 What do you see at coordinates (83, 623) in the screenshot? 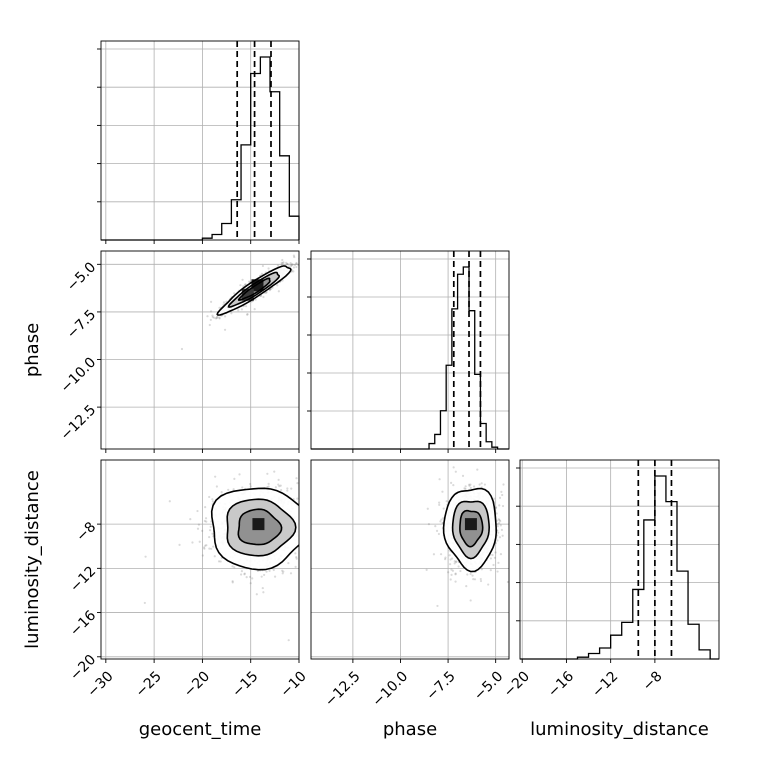
I see `ytick-label-luminosity_distance: −16` at bounding box center [83, 623].